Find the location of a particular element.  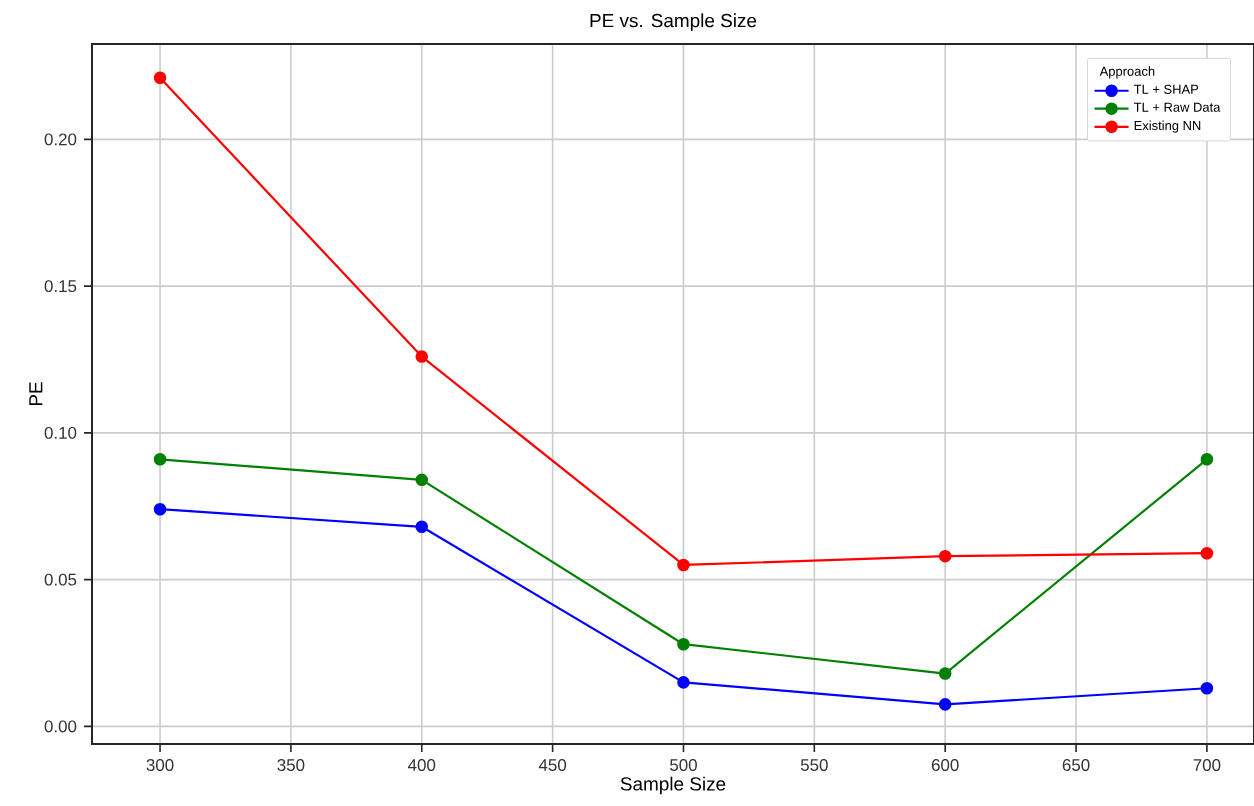

y-tick-label: 0.15 is located at coordinates (60, 286).